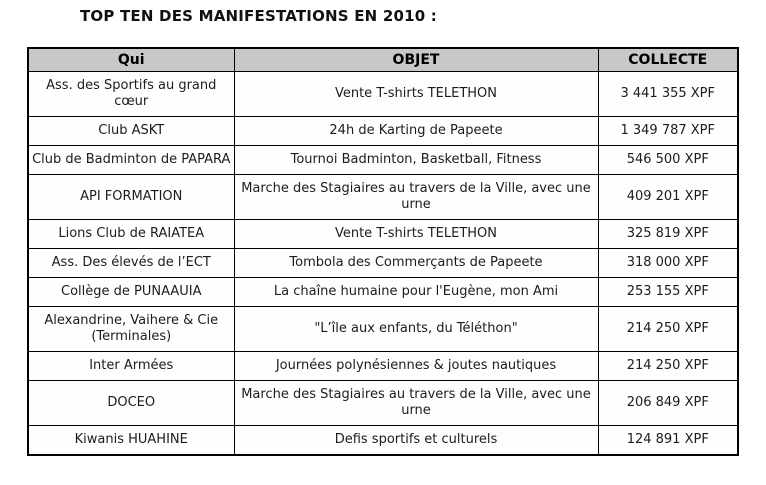 This screenshot has width=766, height=485. What do you see at coordinates (131, 292) in the screenshot?
I see `cell-qui: Collège de PUNAAUIA` at bounding box center [131, 292].